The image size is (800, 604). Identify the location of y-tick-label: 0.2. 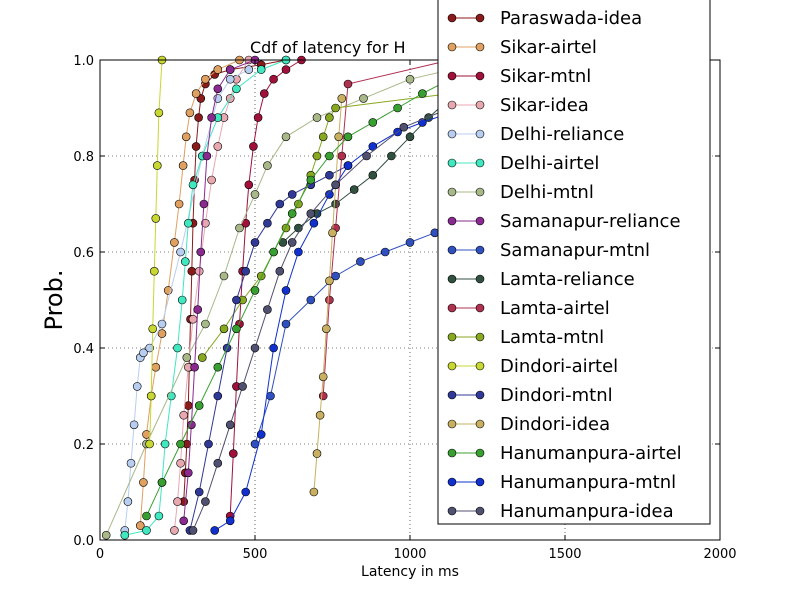
(83, 445).